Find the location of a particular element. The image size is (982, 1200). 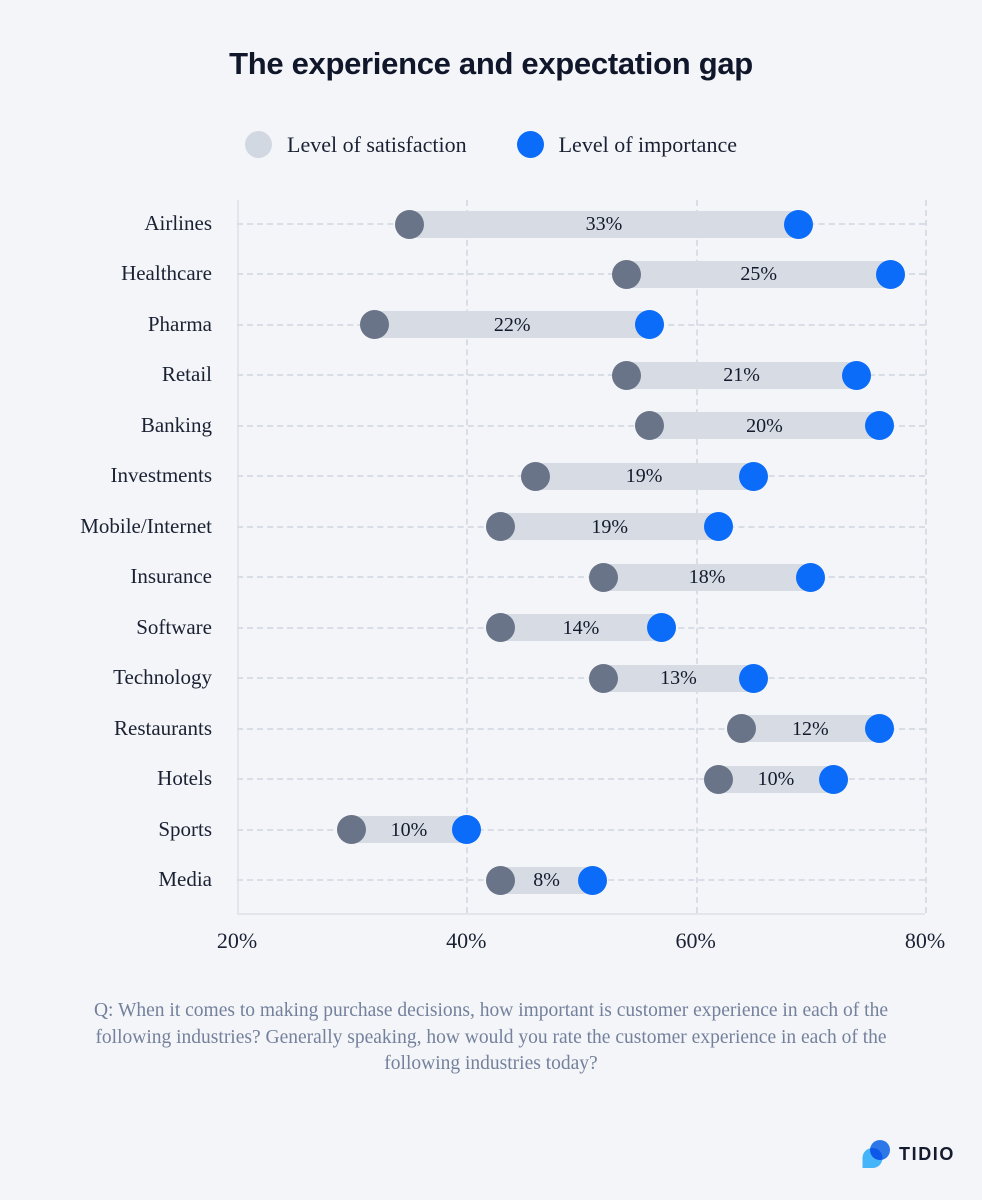

gap-label: 20% is located at coordinates (764, 425).